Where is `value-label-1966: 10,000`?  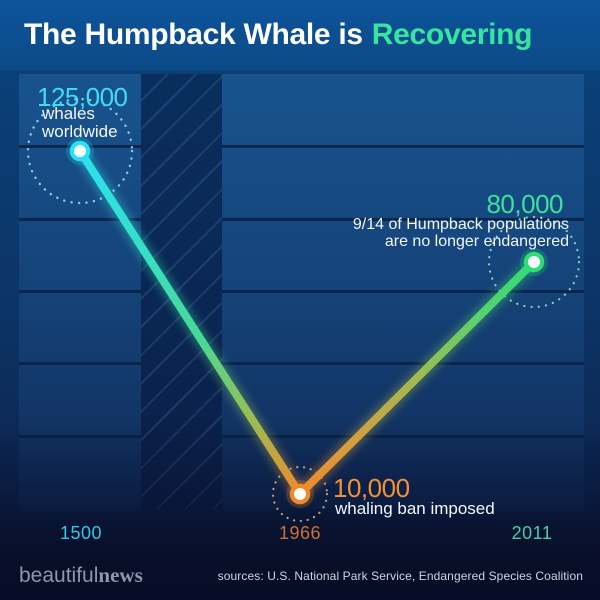
value-label-1966: 10,000 is located at coordinates (371, 488).